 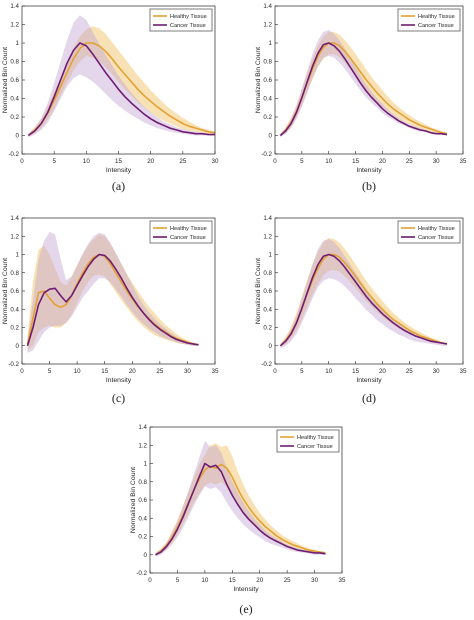 What do you see at coordinates (118, 398) in the screenshot?
I see `panel-caption: (c)` at bounding box center [118, 398].